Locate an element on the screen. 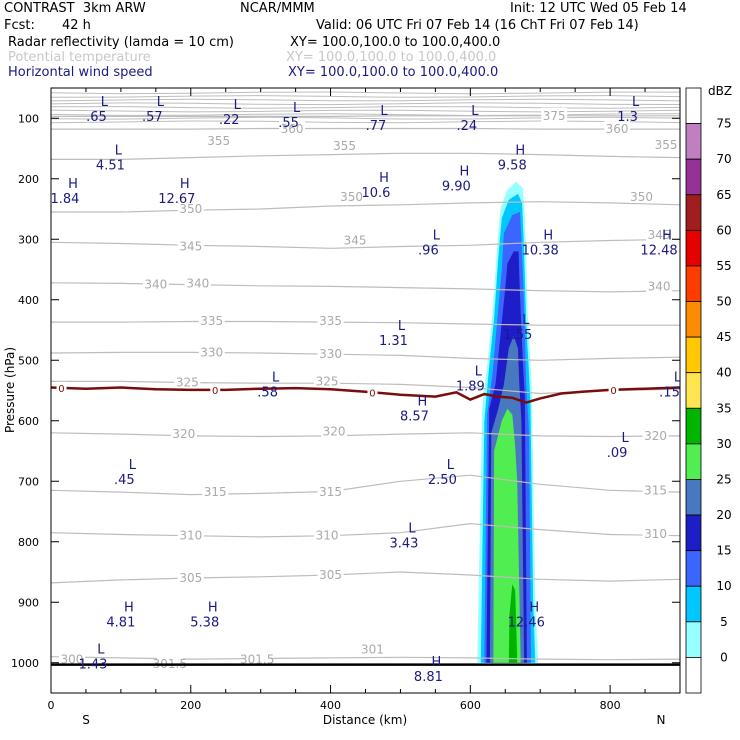 This screenshot has width=740, height=740. y-tick-label: 200 is located at coordinates (28, 179).